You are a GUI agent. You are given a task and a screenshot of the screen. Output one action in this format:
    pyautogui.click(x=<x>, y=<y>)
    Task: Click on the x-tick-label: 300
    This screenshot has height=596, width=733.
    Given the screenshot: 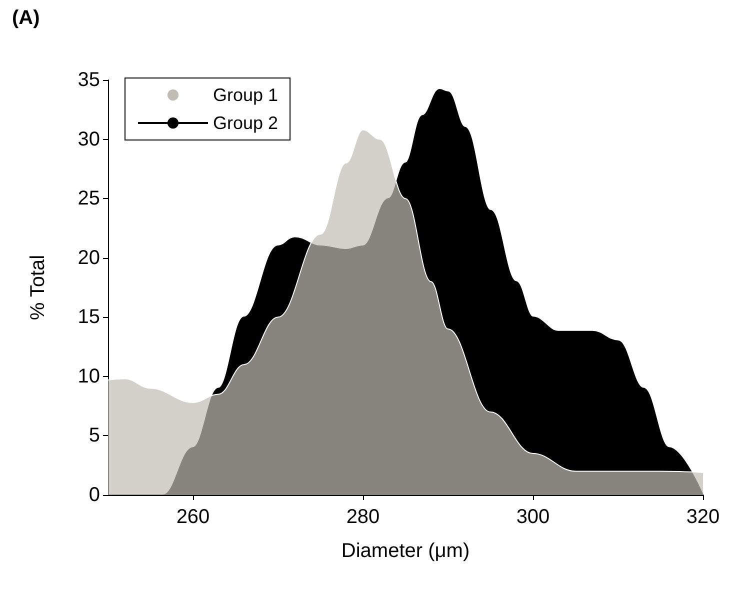 What is the action you would take?
    pyautogui.click(x=533, y=517)
    